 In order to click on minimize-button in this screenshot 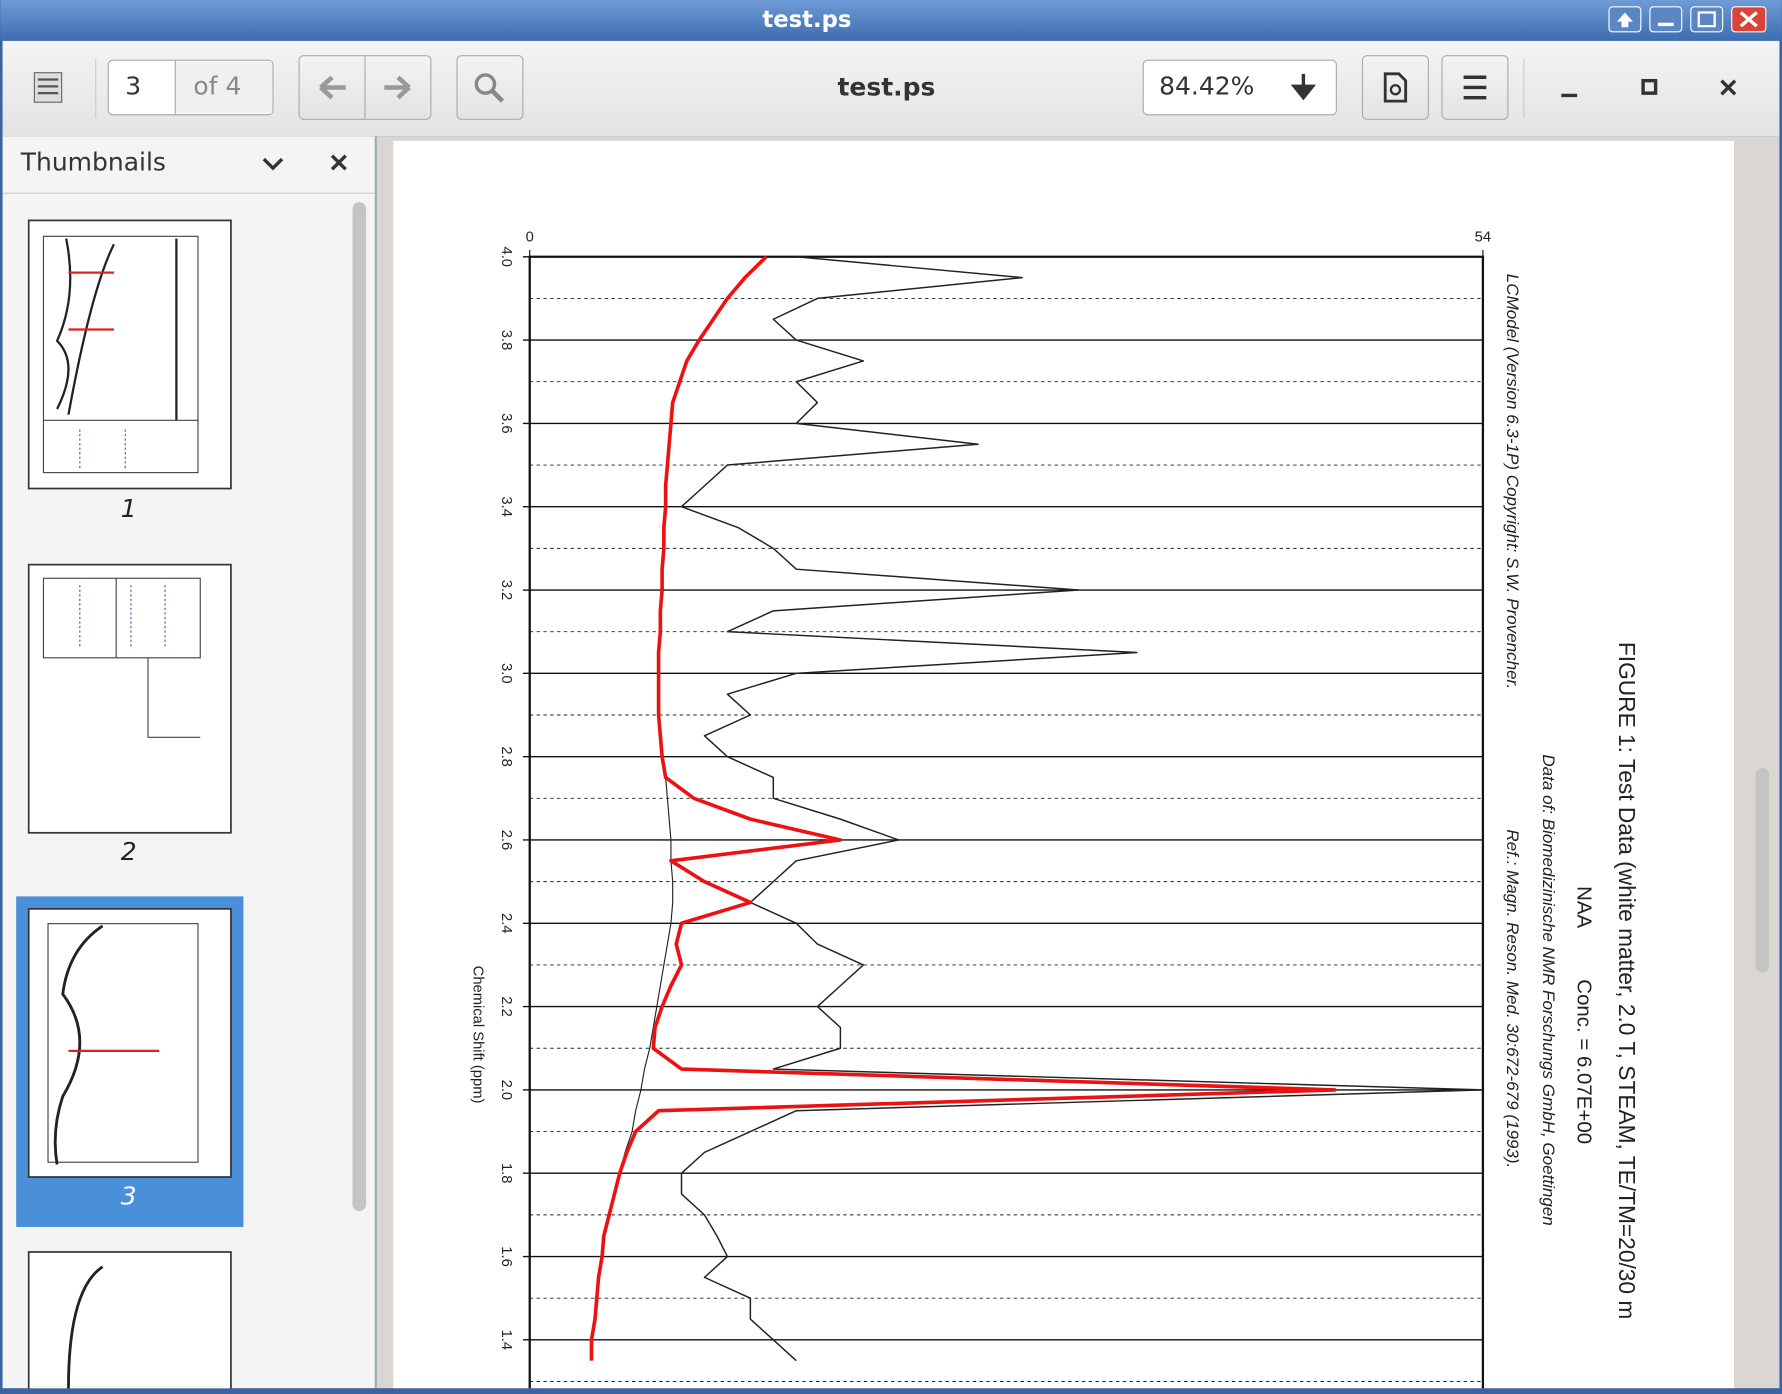, I will do `click(1666, 19)`.